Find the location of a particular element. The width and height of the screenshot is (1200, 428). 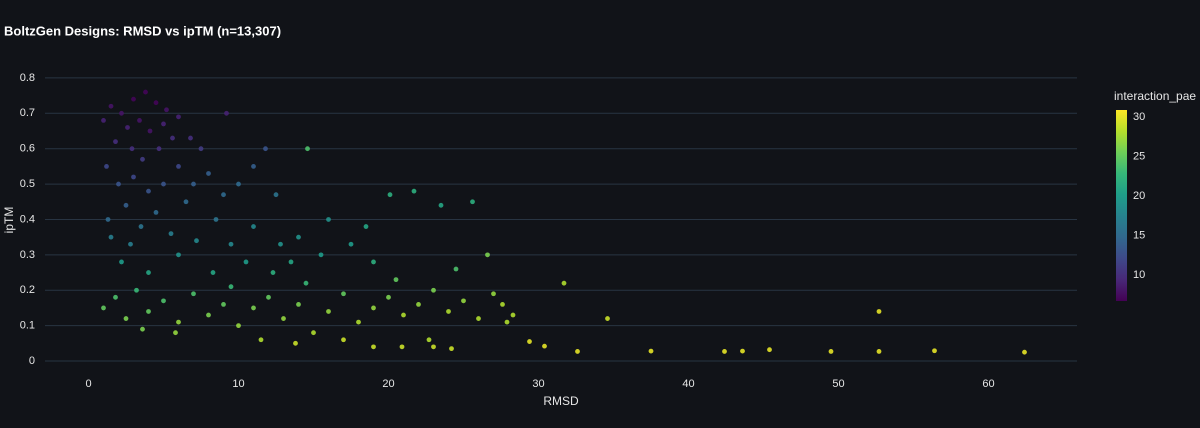

x-tick-label: 30 is located at coordinates (538, 384).